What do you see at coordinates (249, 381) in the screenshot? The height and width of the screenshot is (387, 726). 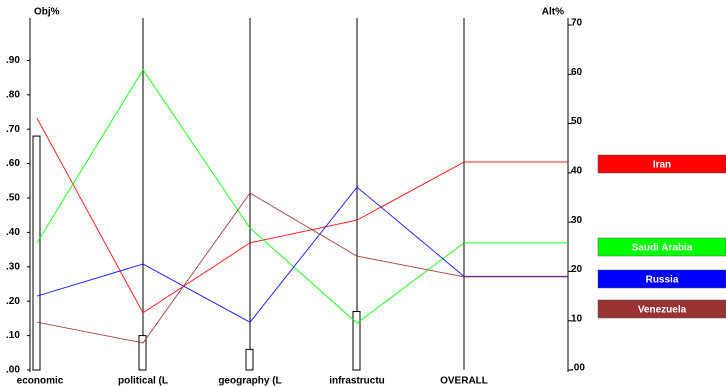 I see `x-tick-label: geography (L` at bounding box center [249, 381].